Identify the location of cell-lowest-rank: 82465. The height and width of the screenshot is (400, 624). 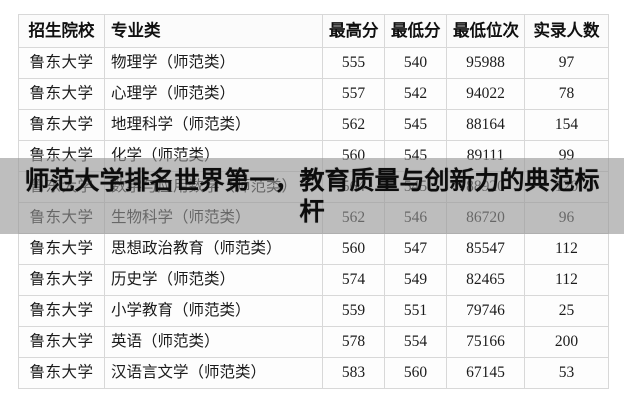
(485, 280).